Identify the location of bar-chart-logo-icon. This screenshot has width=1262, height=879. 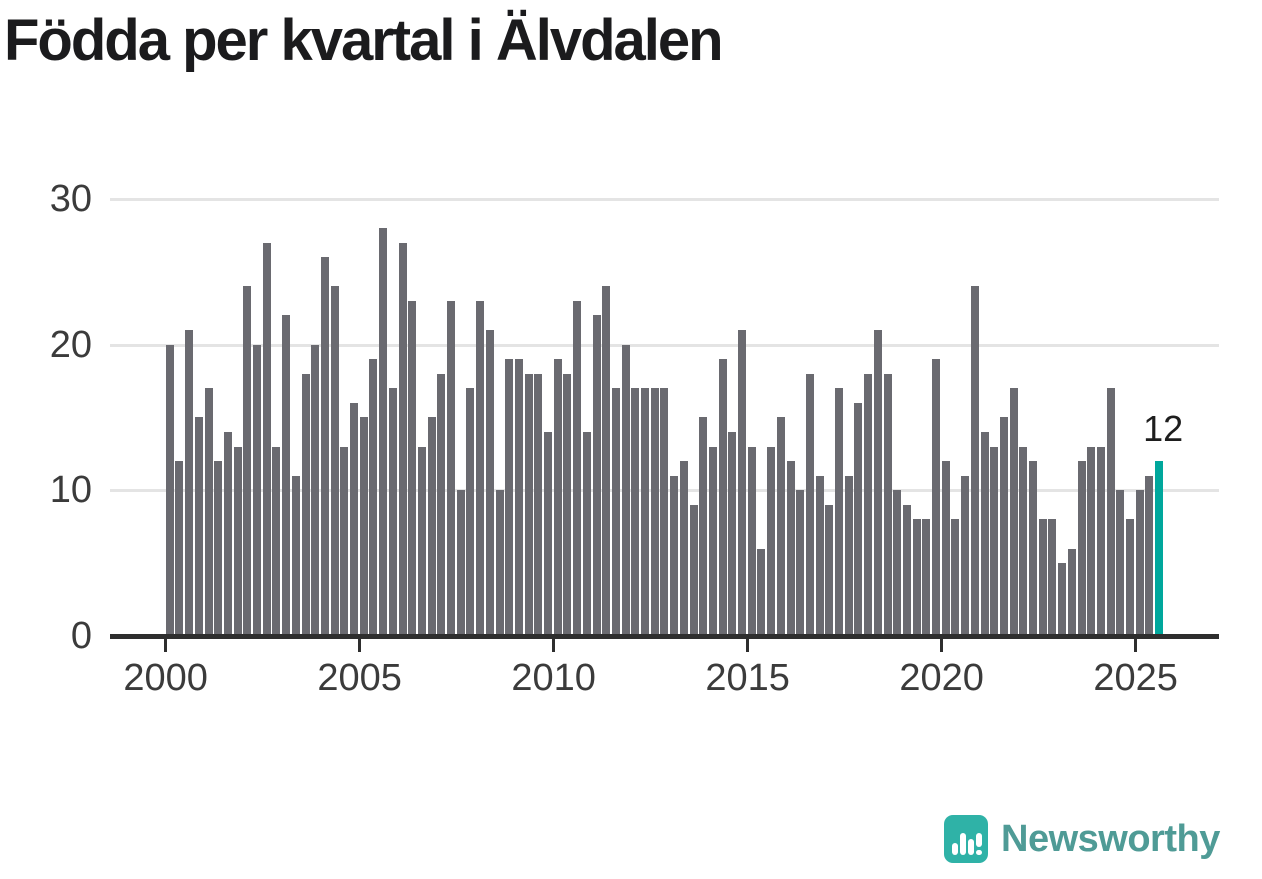
(966, 839).